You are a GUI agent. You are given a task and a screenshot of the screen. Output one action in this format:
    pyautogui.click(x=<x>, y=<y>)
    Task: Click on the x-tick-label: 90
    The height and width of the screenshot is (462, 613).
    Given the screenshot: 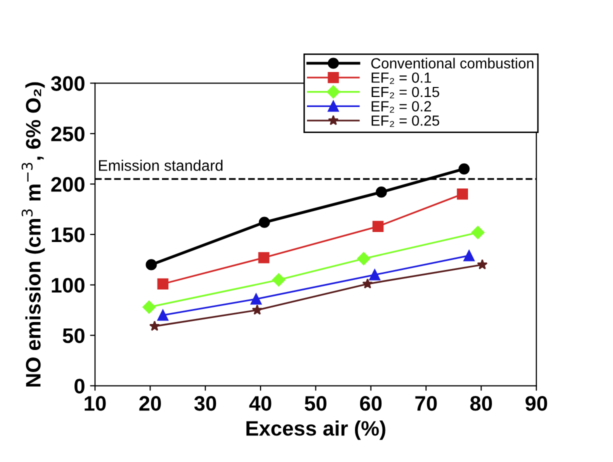 What is the action you would take?
    pyautogui.click(x=537, y=403)
    